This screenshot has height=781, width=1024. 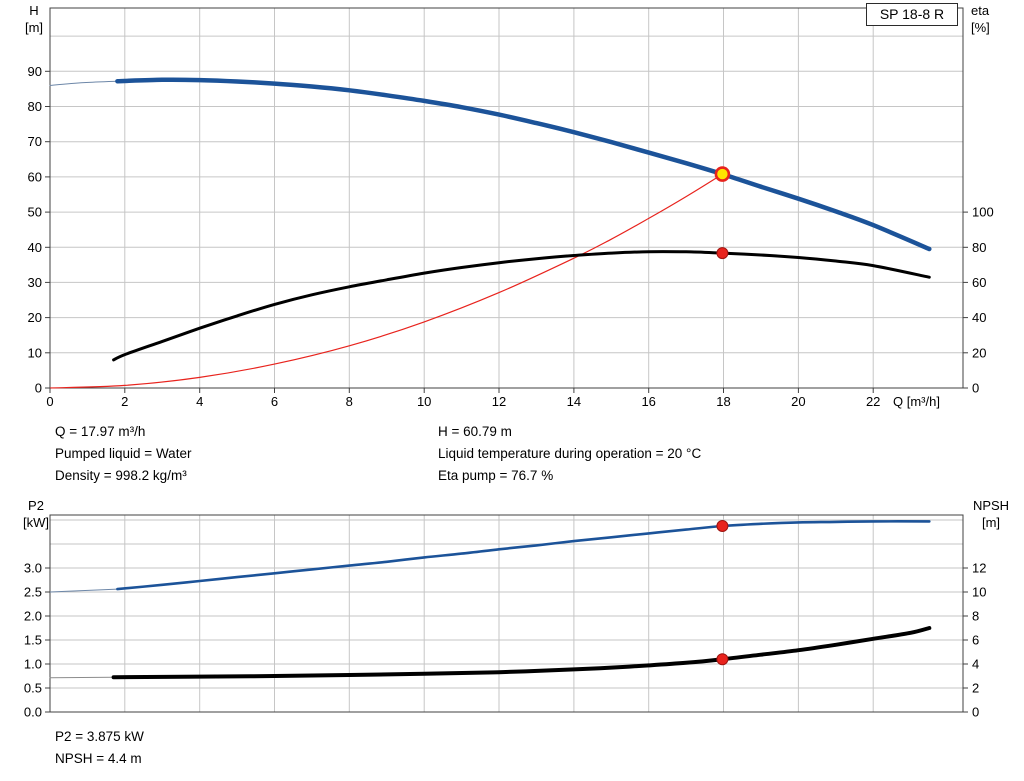 I want to click on p2-axis-unit: [kW], so click(x=36, y=522).